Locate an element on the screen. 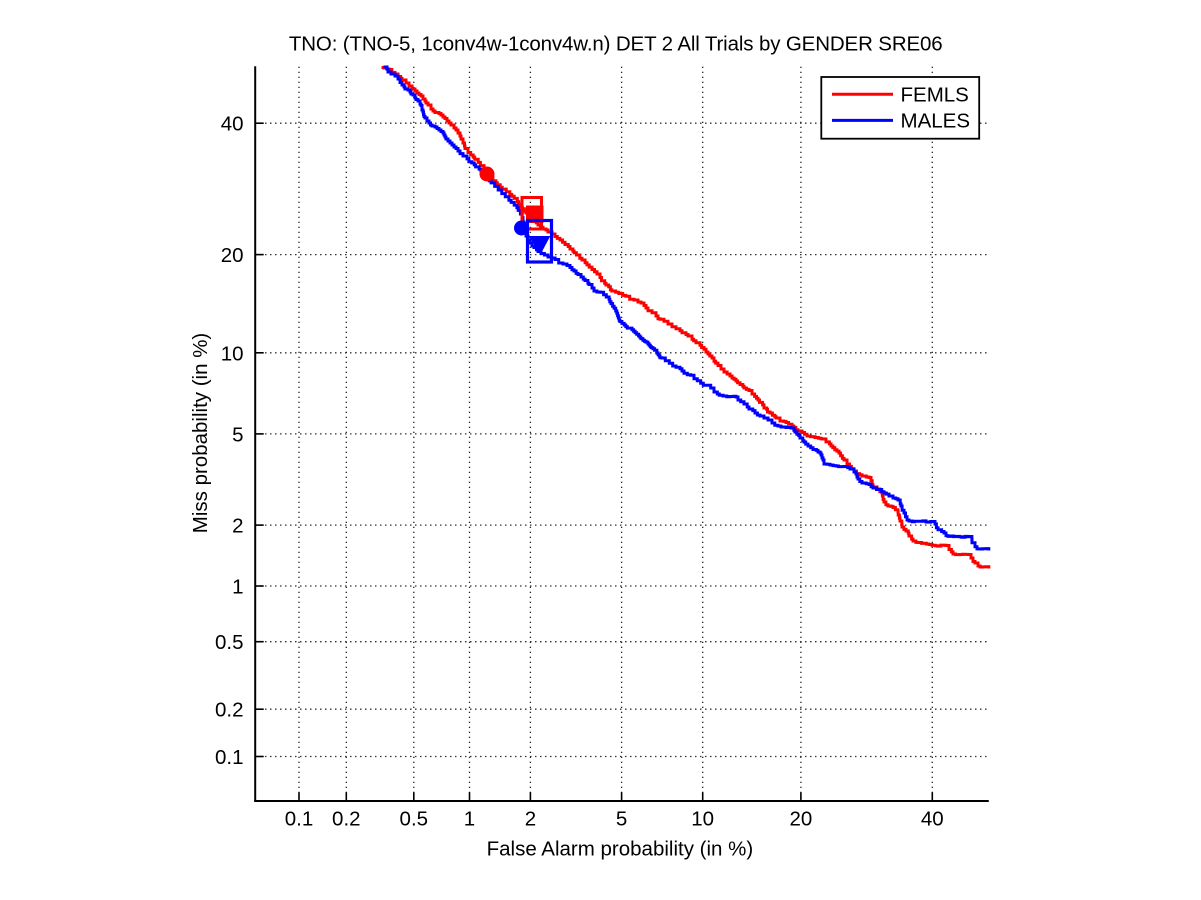  svg-text: Miss probability (in %) is located at coordinates (200, 433).